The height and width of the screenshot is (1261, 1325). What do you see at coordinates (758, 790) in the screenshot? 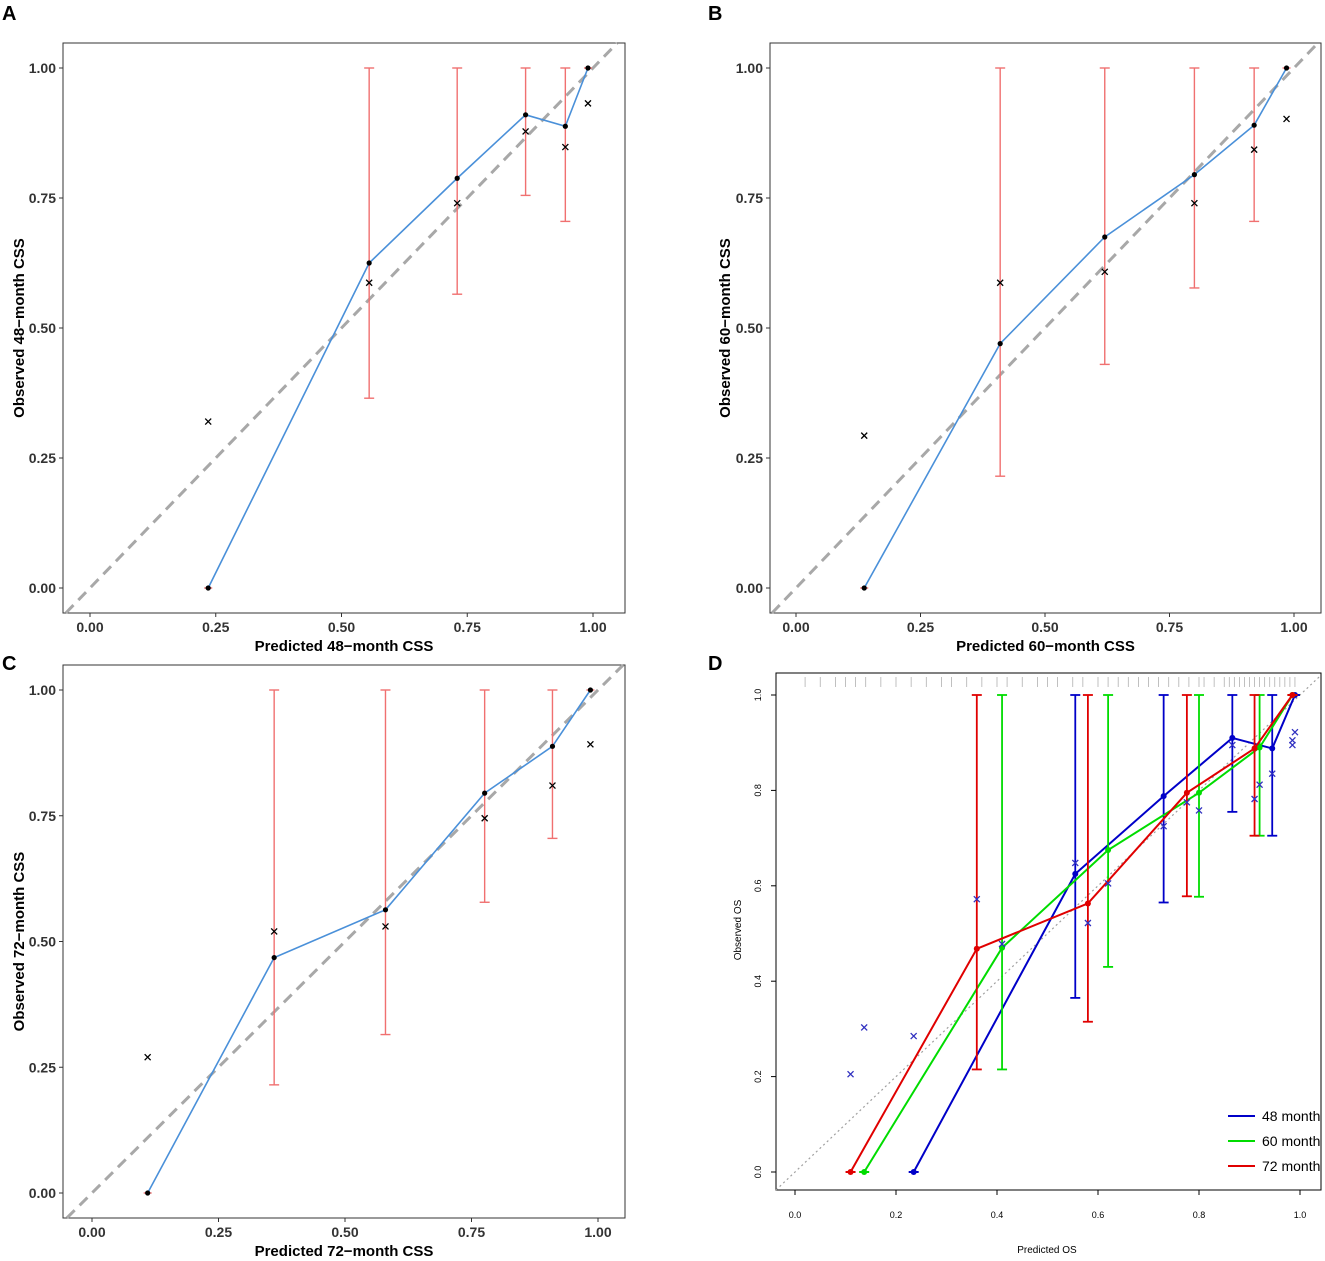
I see `y-tick-label: 0.8` at bounding box center [758, 790].